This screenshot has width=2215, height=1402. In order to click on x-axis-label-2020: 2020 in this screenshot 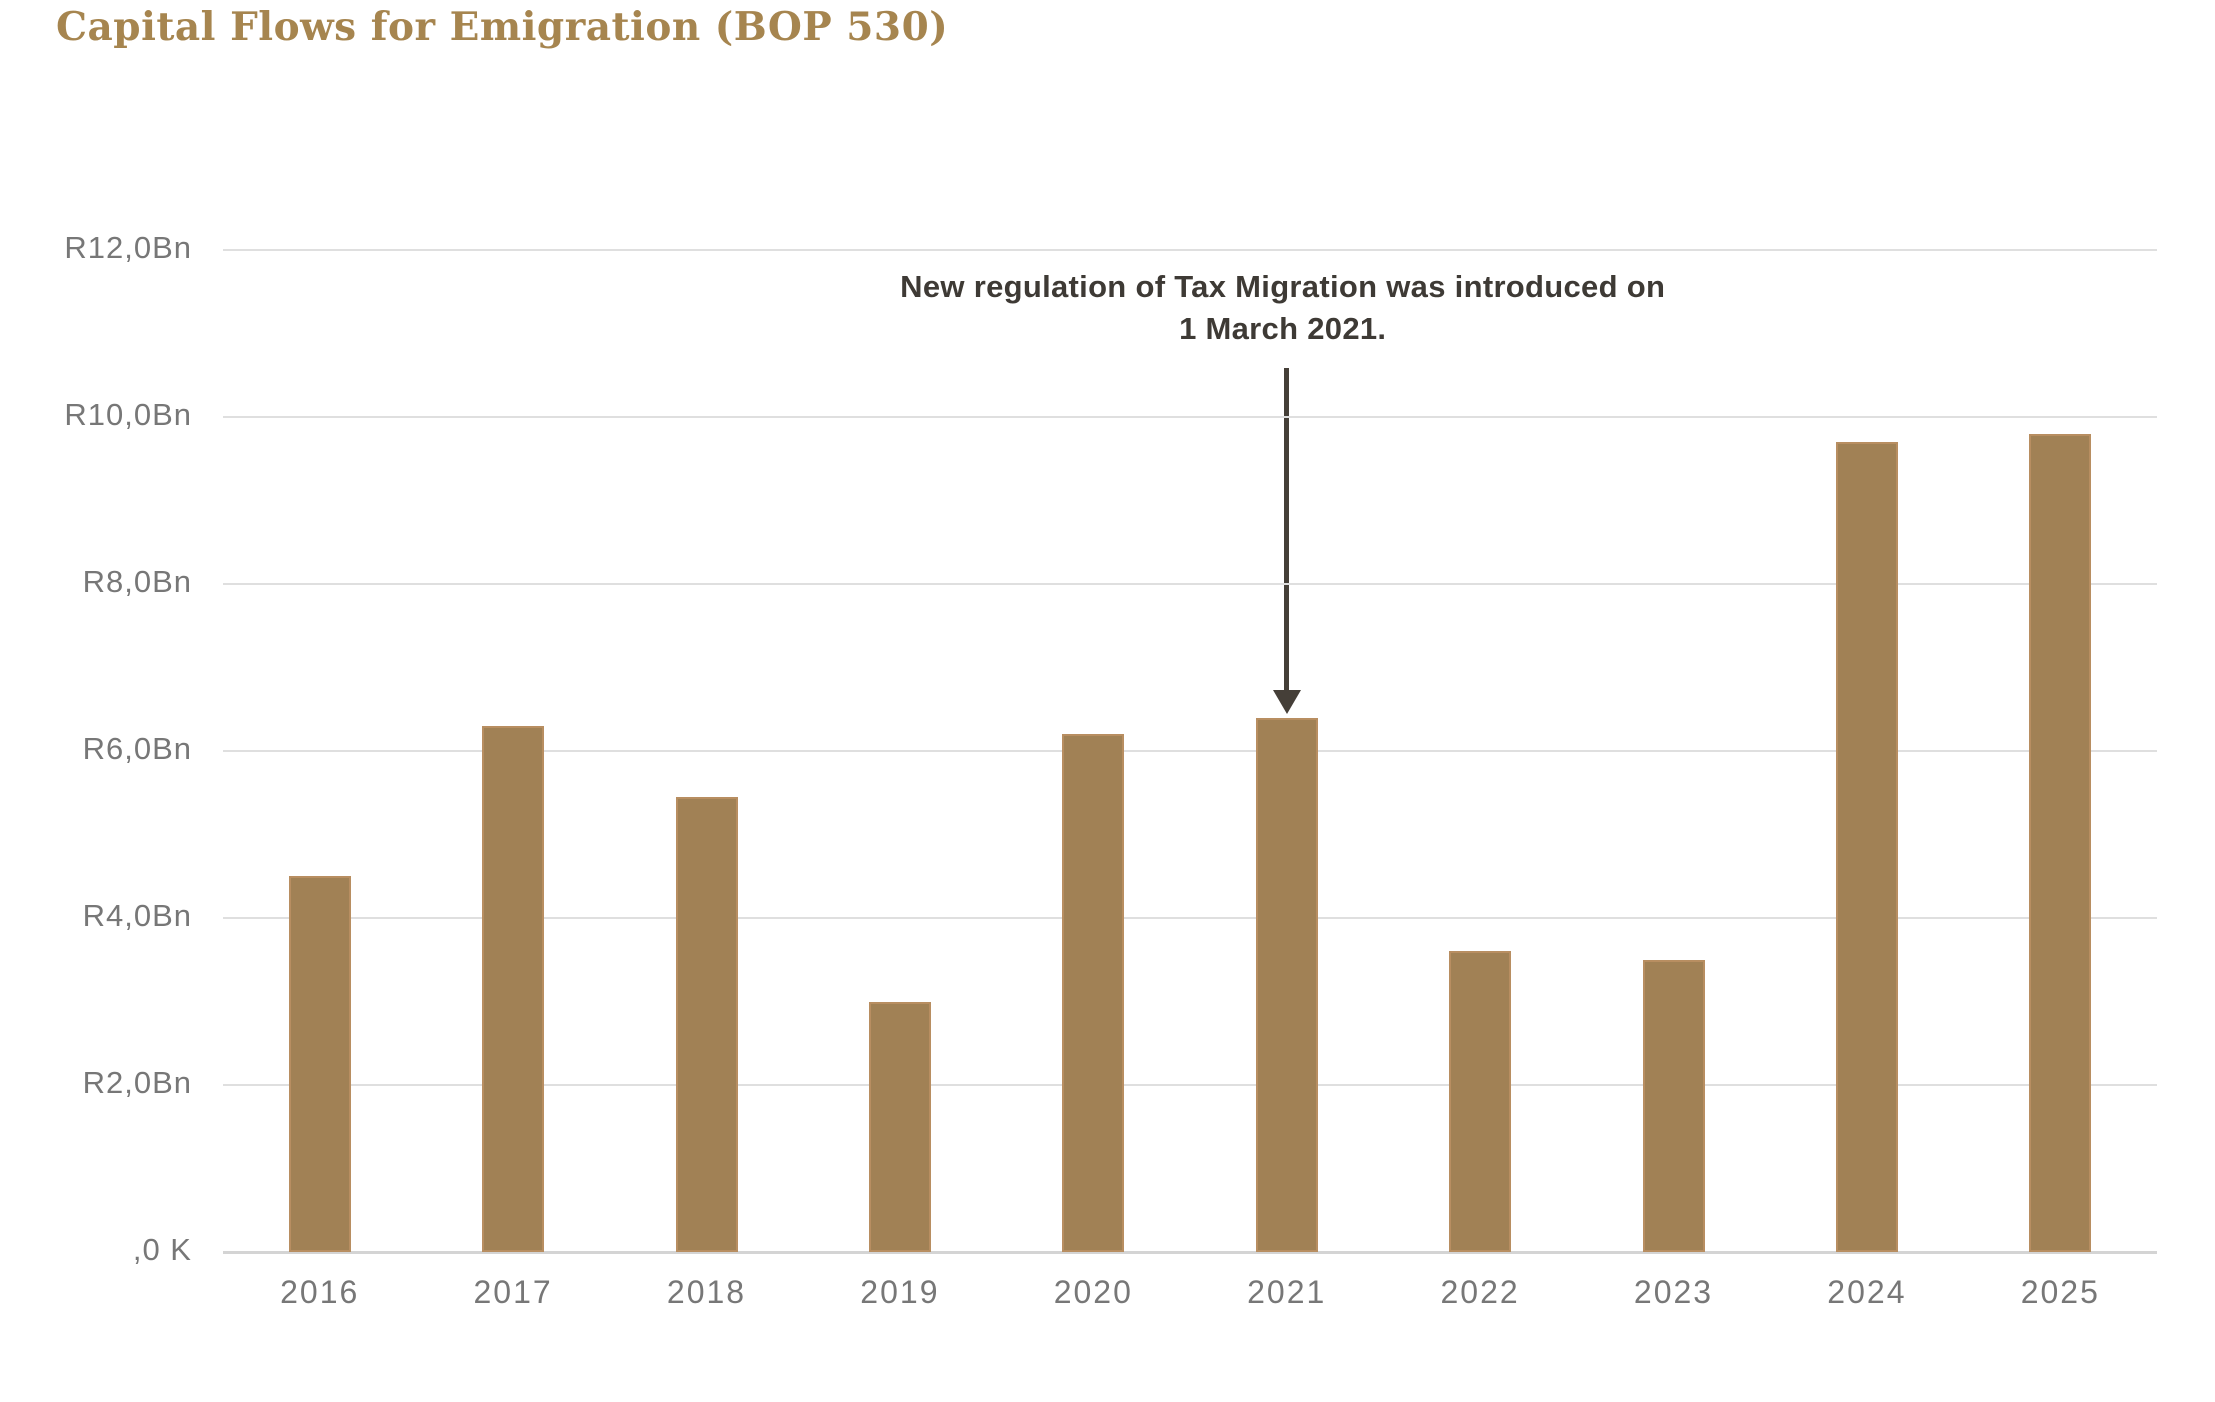, I will do `click(1093, 1292)`.